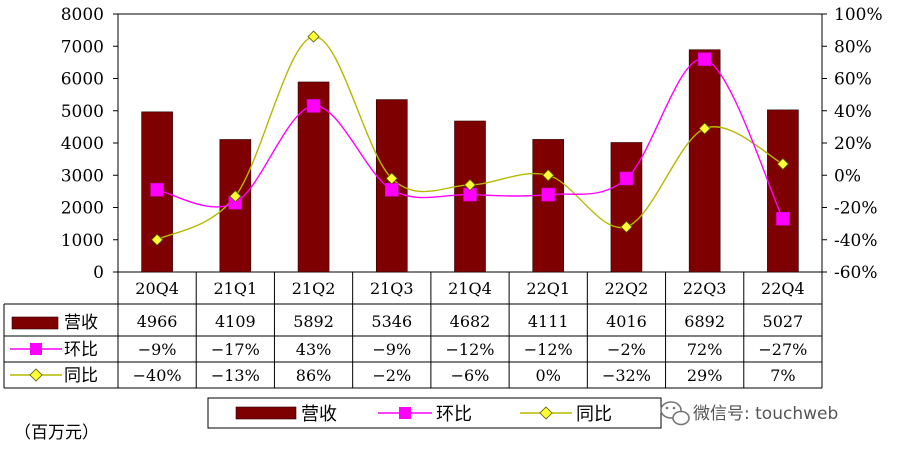  I want to click on right-tick-label: -20%, so click(856, 209).